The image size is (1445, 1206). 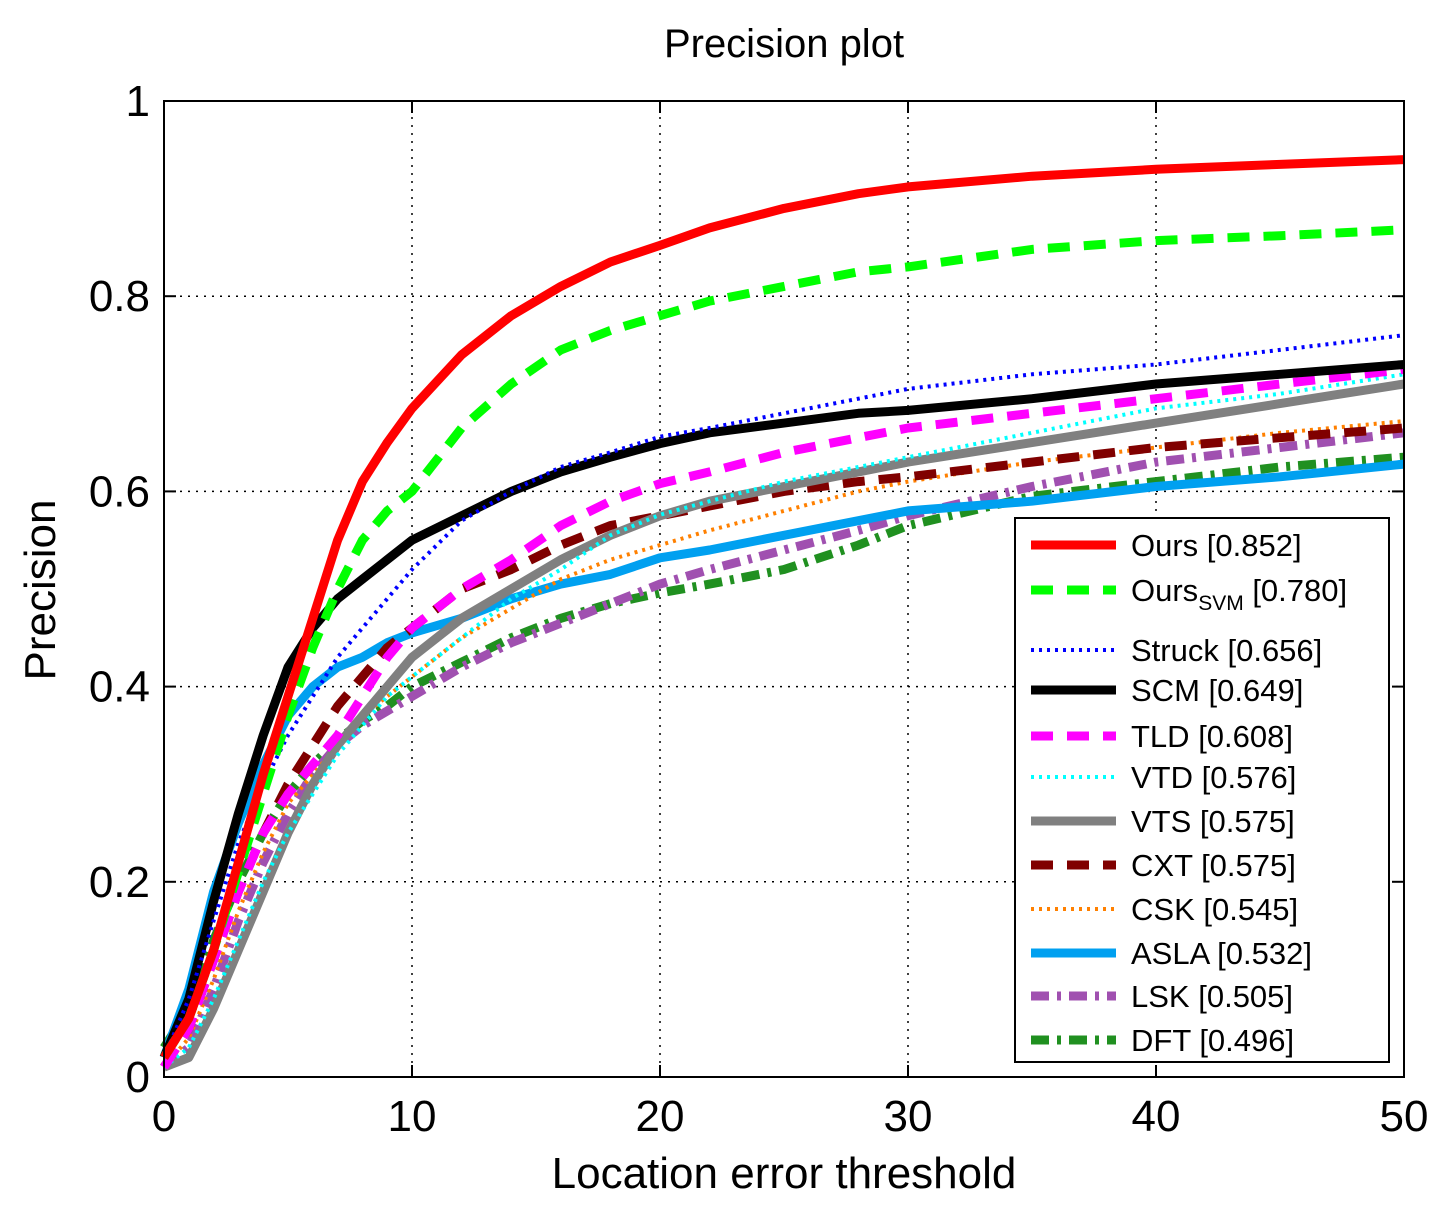 I want to click on legend-label: OursSVM [0.780], so click(x=1239, y=594).